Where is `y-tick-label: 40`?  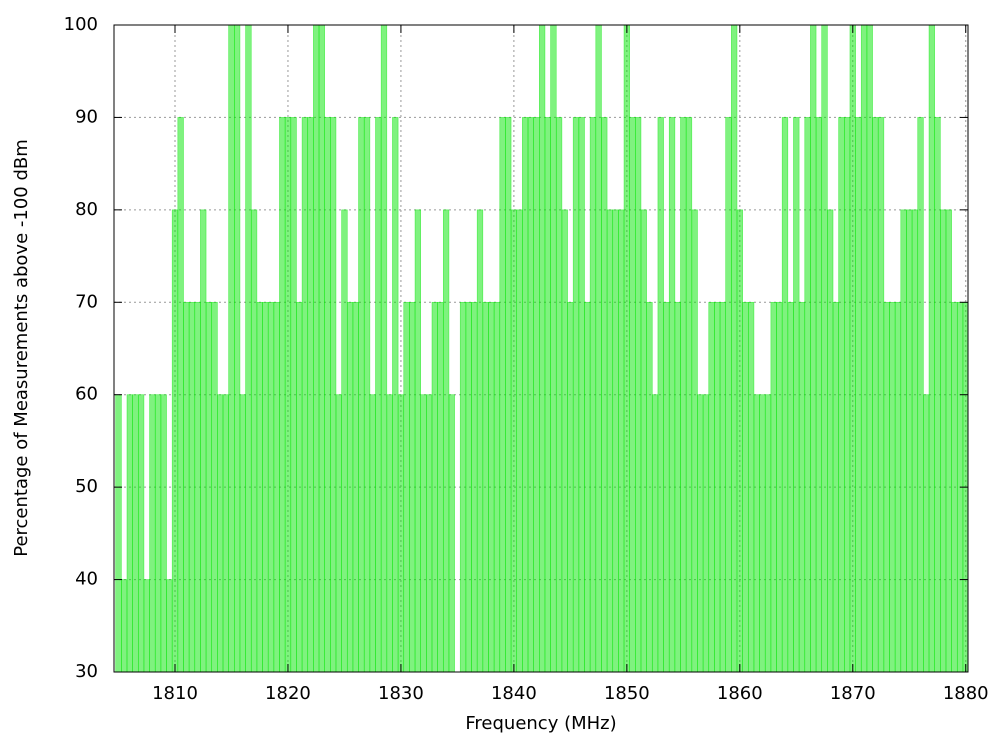
y-tick-label: 40 is located at coordinates (86, 579).